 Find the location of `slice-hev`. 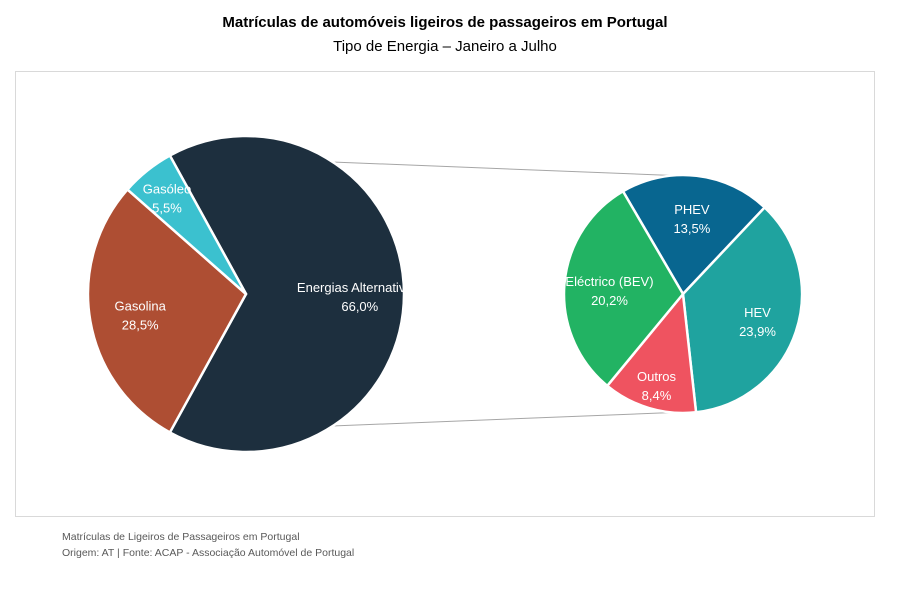

slice-hev is located at coordinates (742, 310).